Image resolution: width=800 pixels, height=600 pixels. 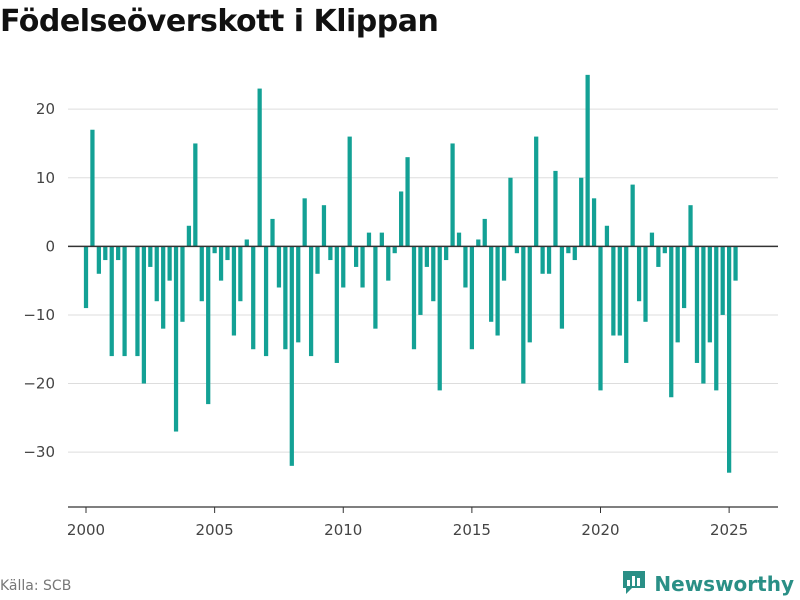 I want to click on x-tick-label: 2025, so click(x=729, y=530).